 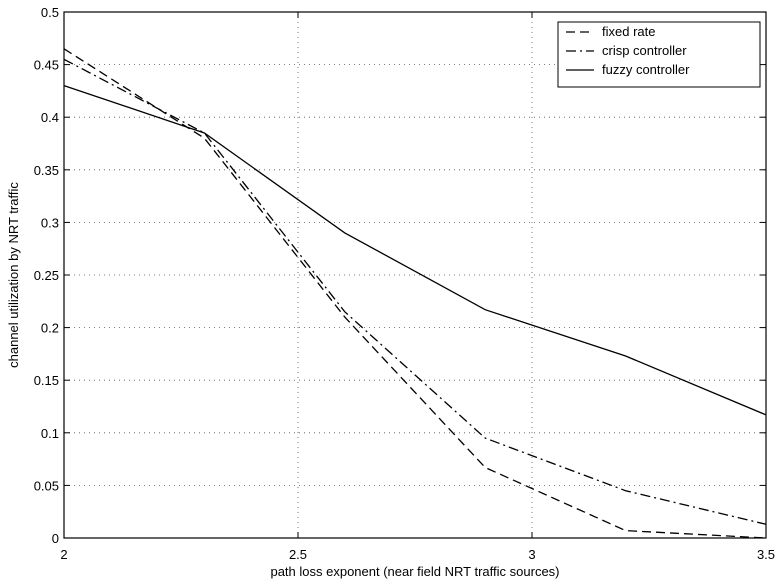 I want to click on legend-box, so click(x=659, y=54).